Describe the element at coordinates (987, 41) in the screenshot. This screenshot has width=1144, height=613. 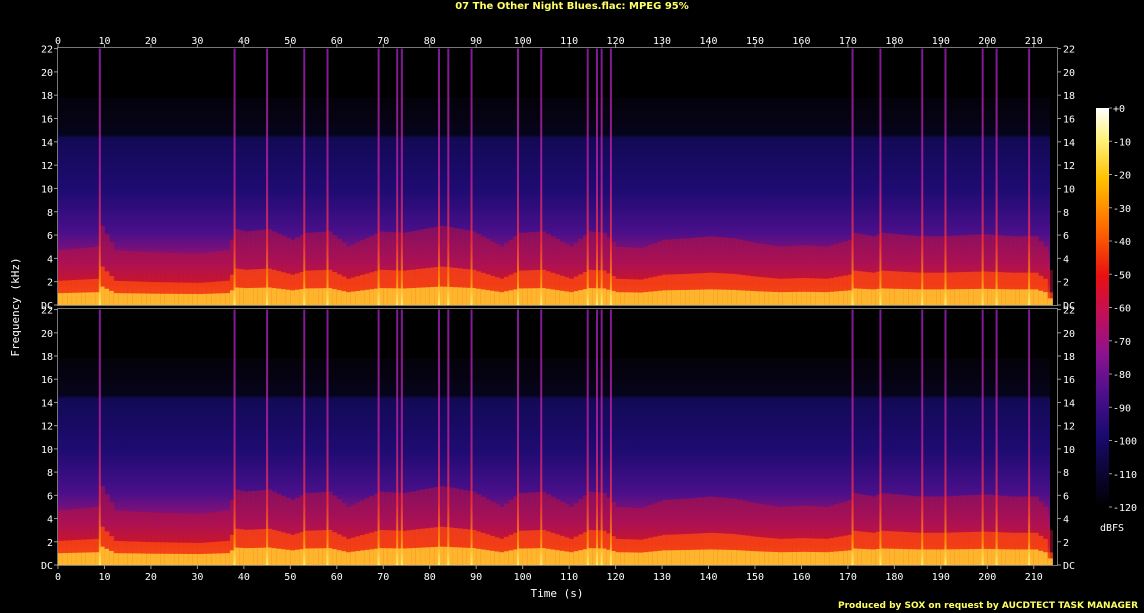
I see `x-tick-label-top: 200` at that location.